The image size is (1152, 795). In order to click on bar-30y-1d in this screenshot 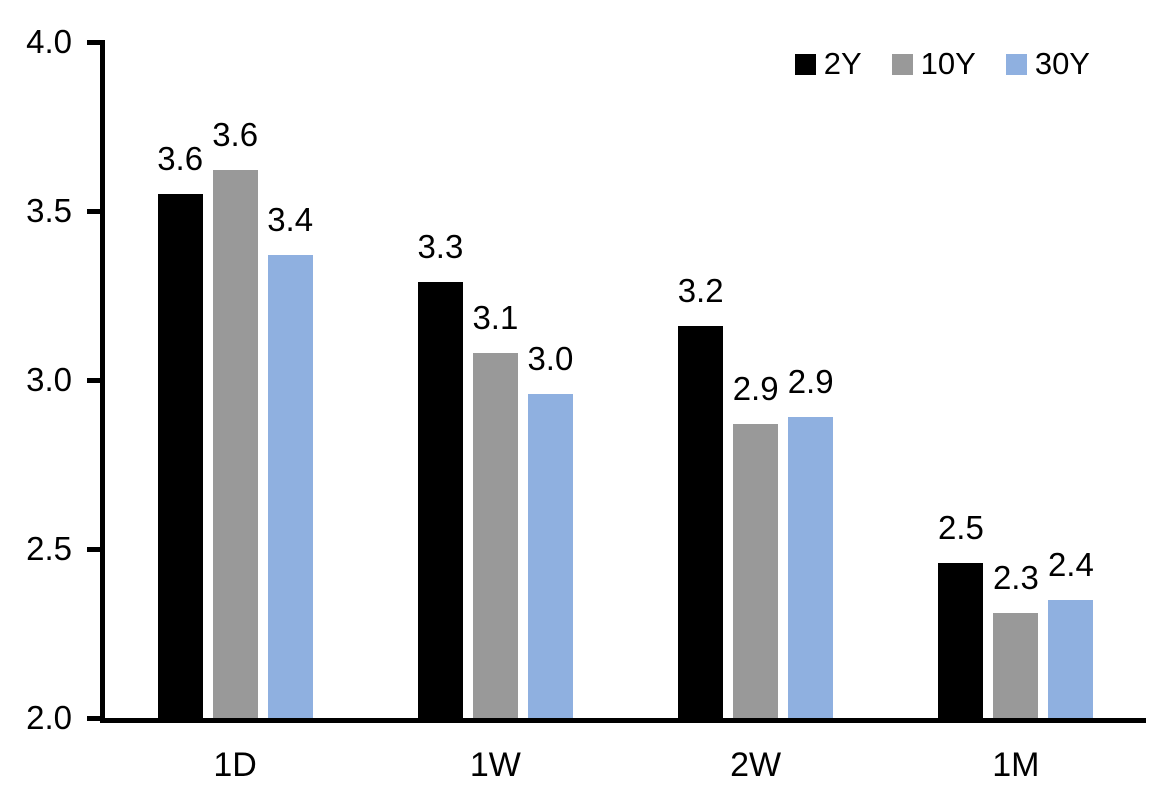, I will do `click(290, 486)`.